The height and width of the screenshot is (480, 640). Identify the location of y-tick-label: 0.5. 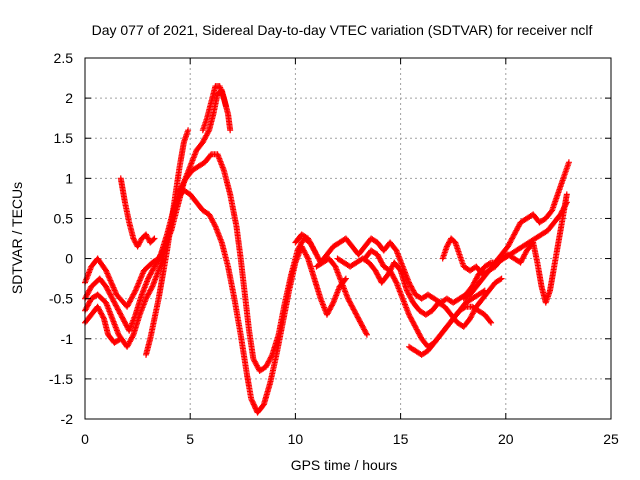
(64, 218).